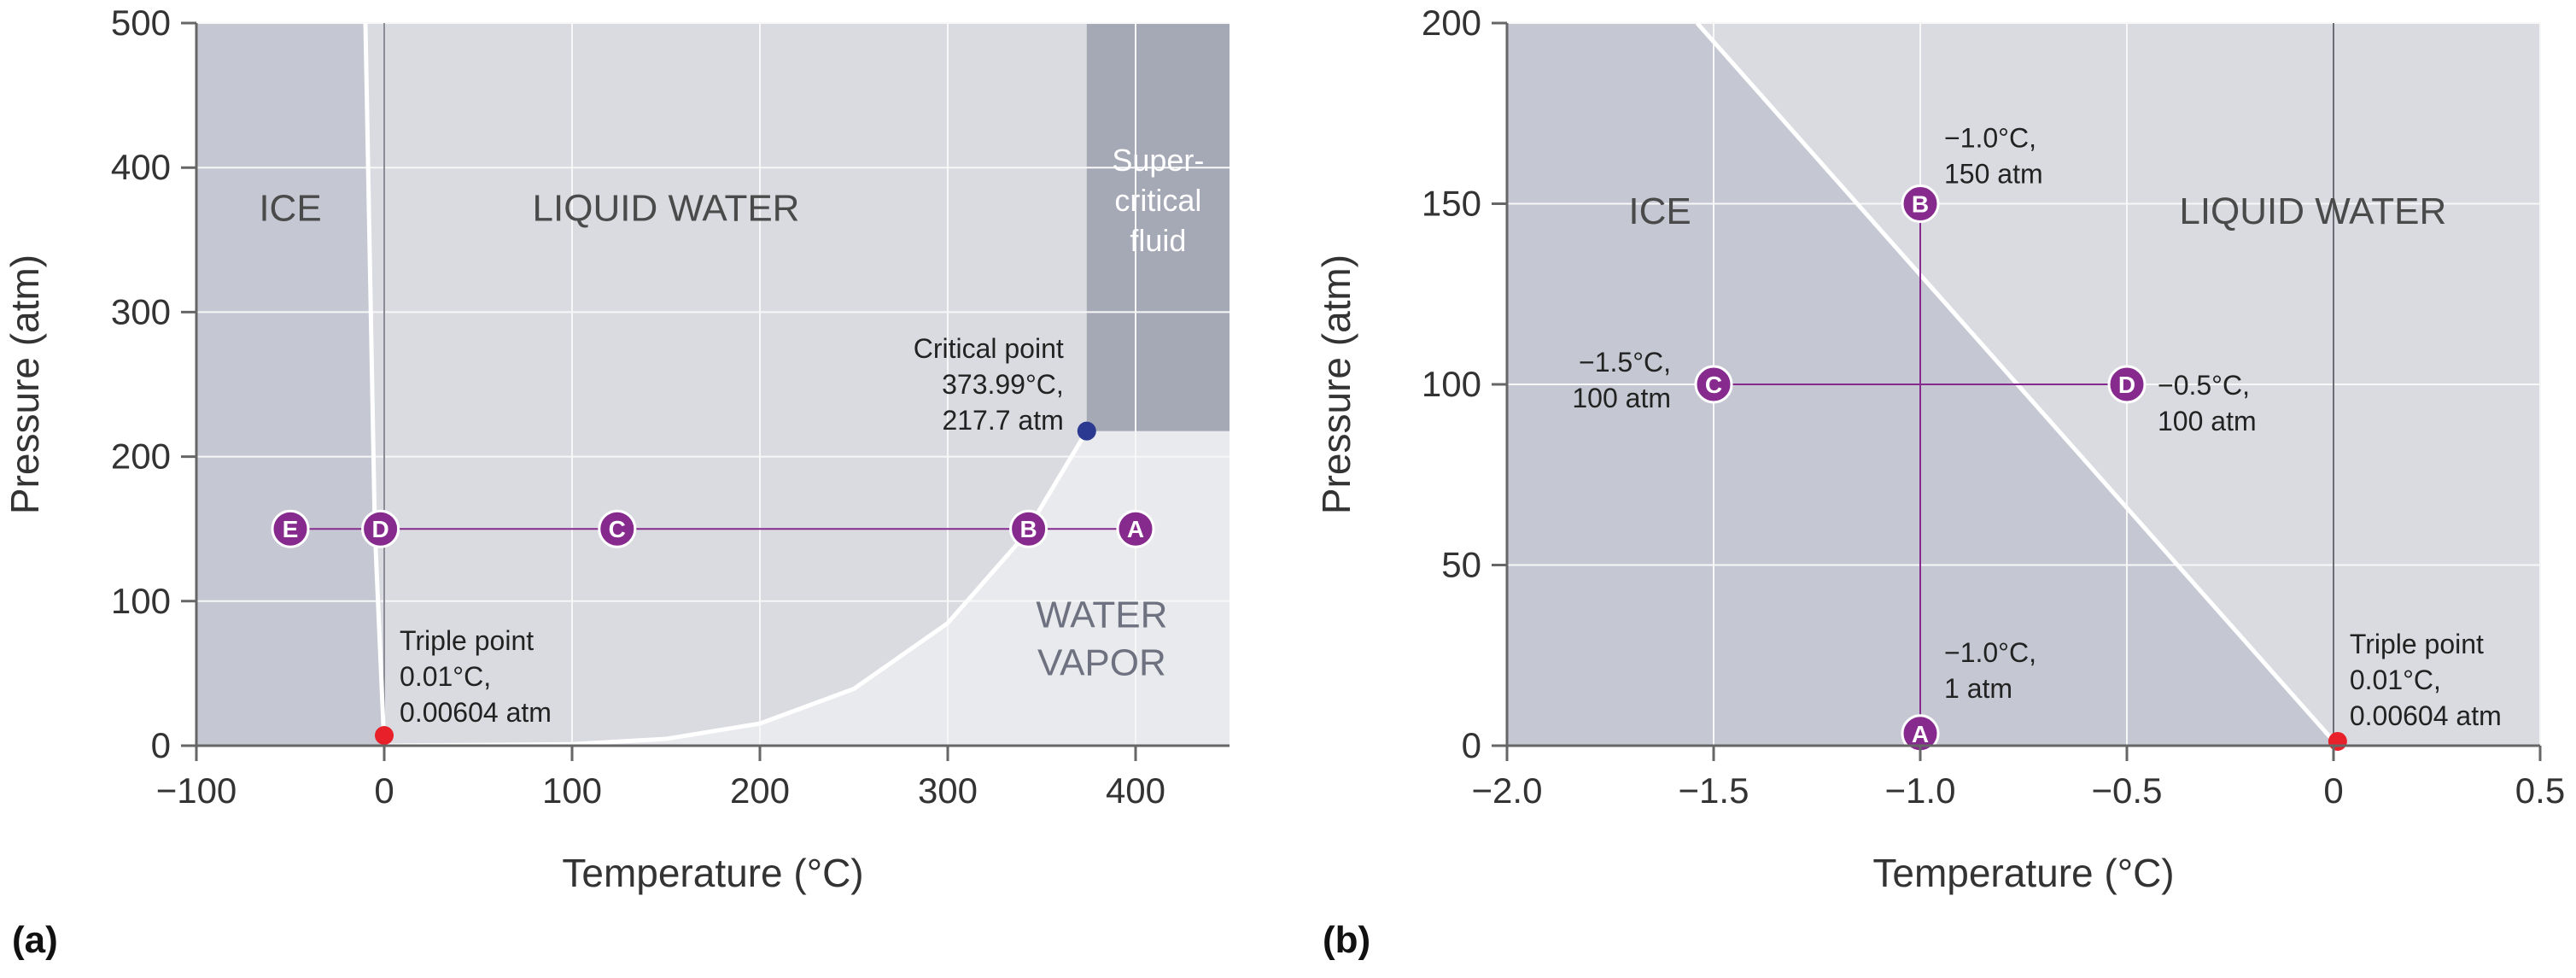  I want to click on a-point-a-marker, so click(1135, 528).